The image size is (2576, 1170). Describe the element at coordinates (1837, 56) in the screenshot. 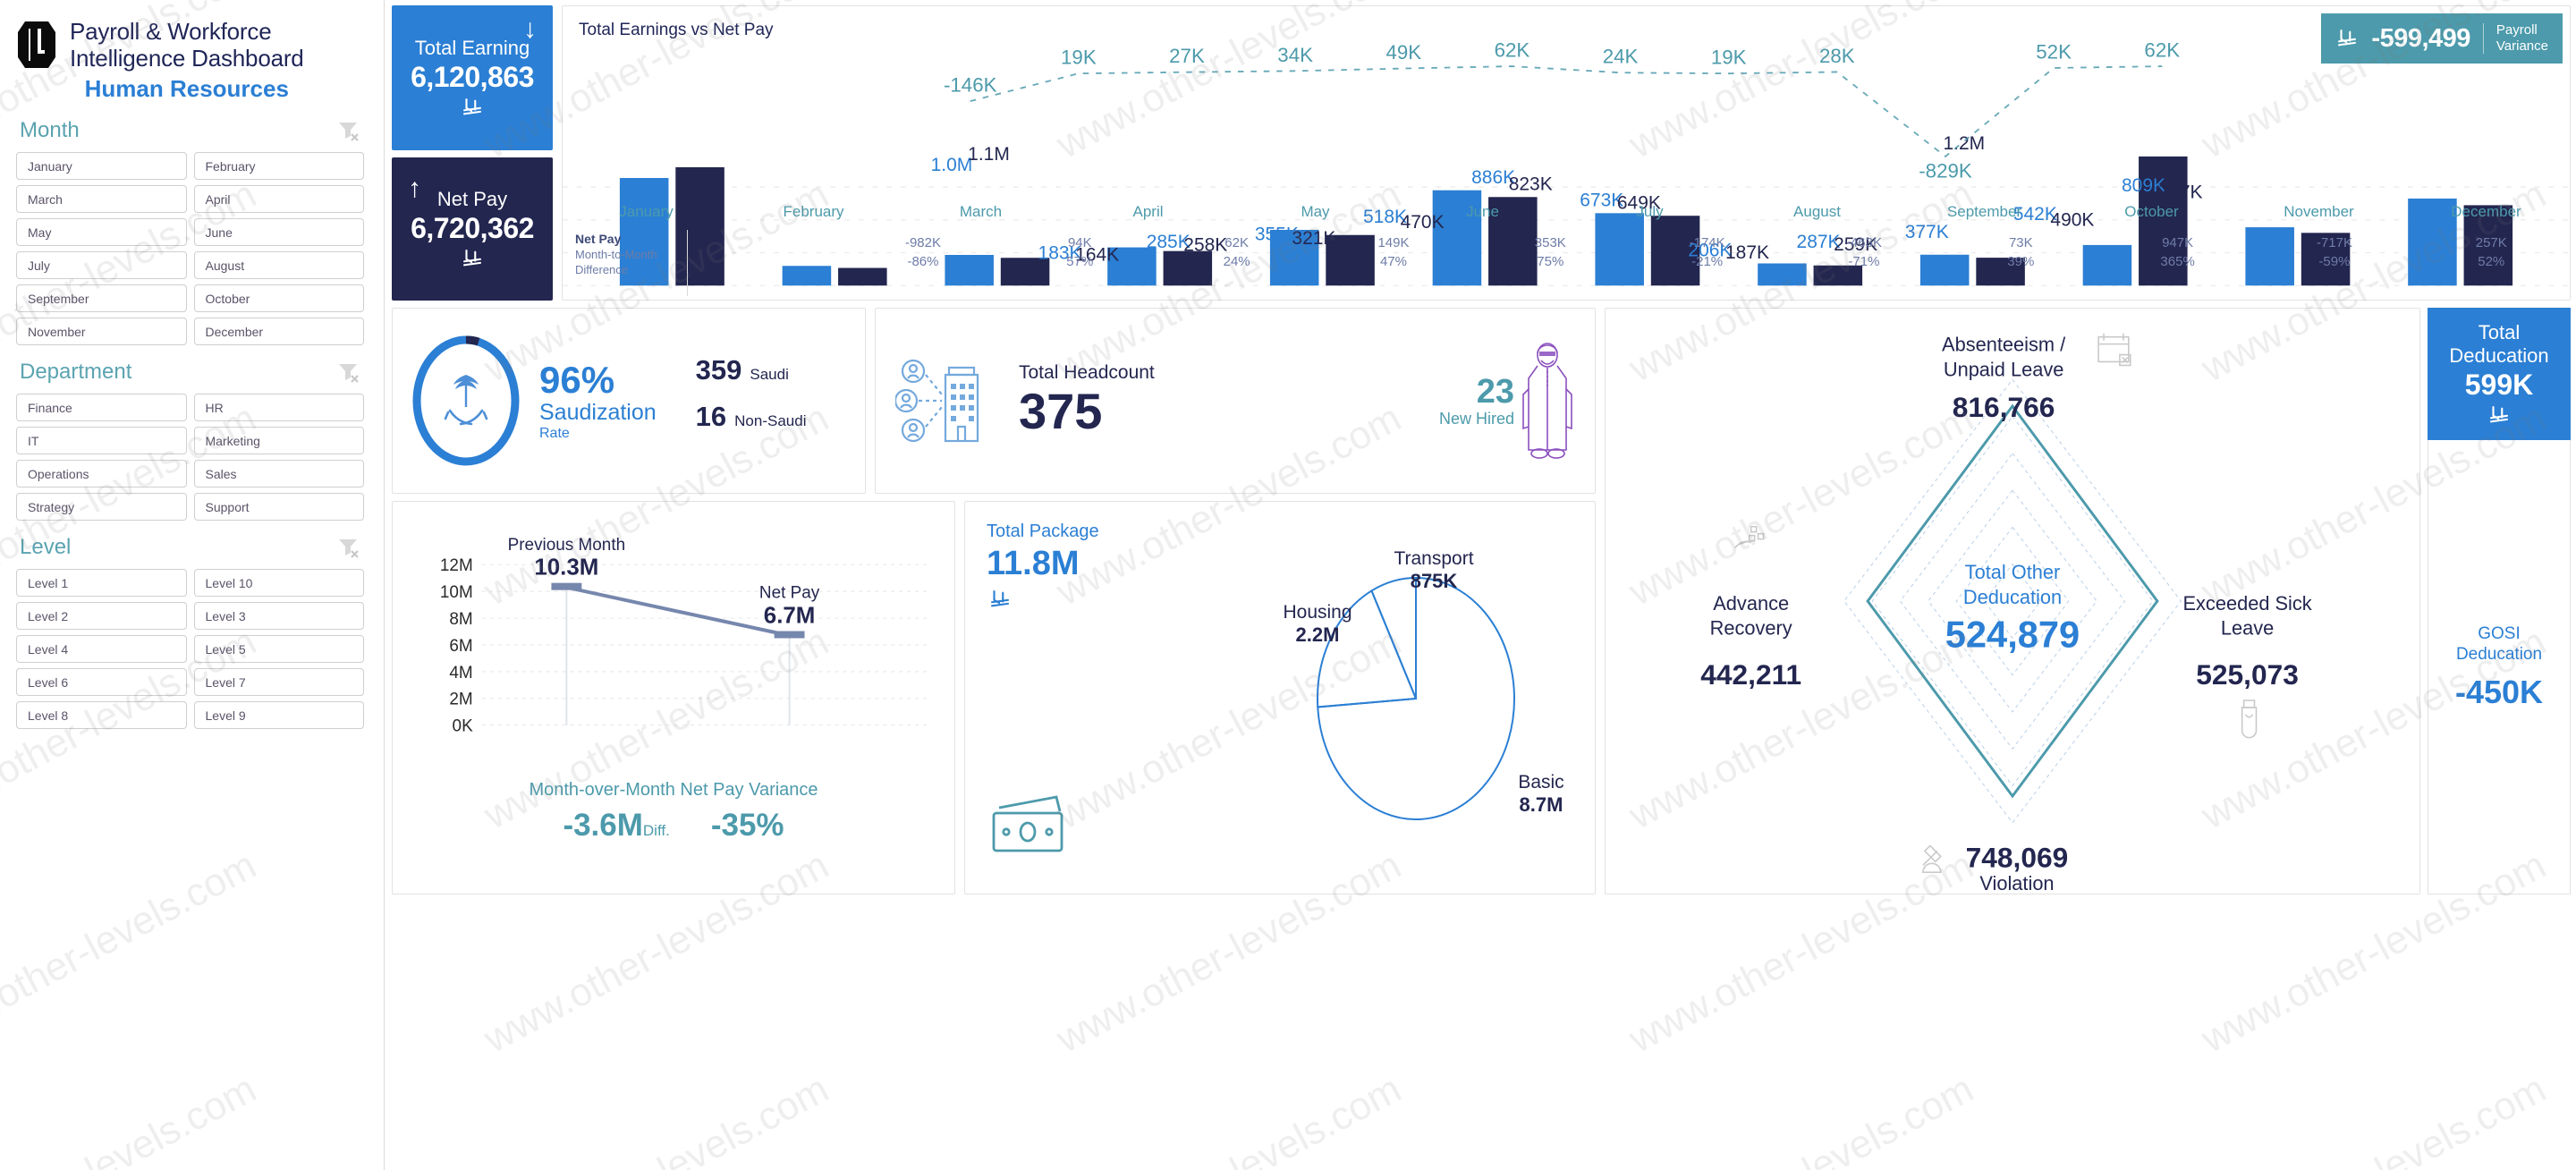

I see `svg-text: 28K` at that location.